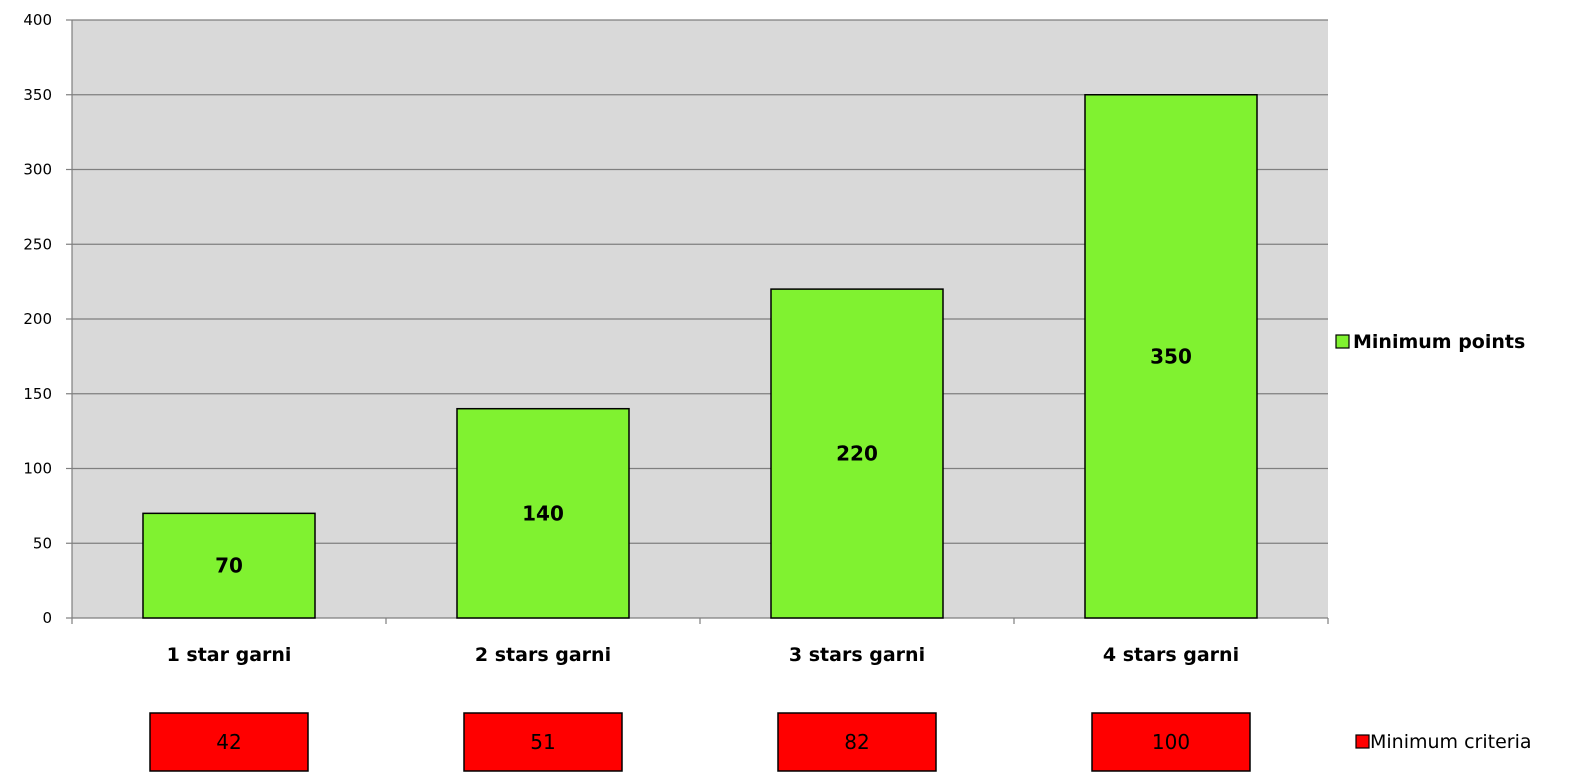 The height and width of the screenshot is (776, 1578). Describe the element at coordinates (42, 543) in the screenshot. I see `y-tick-label-50: 50` at that location.